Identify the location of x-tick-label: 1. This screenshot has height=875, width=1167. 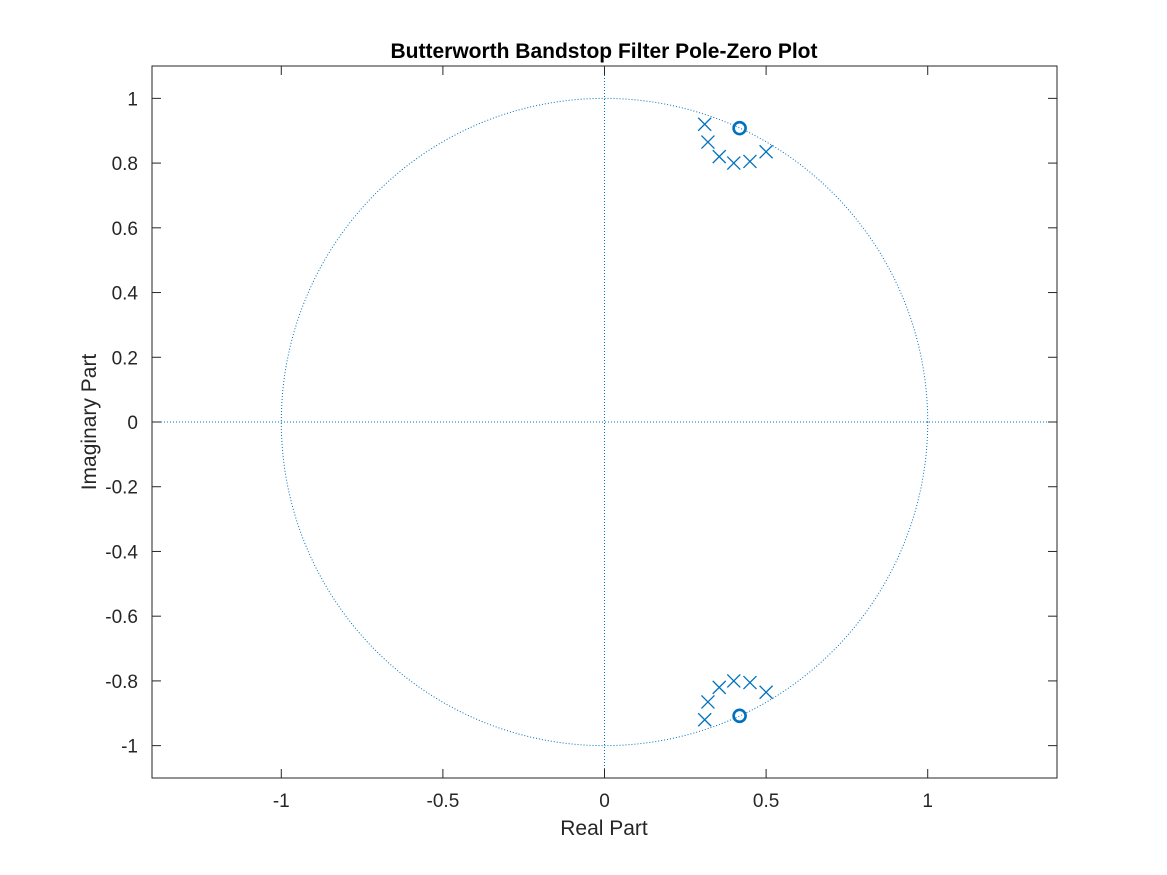
(927, 801).